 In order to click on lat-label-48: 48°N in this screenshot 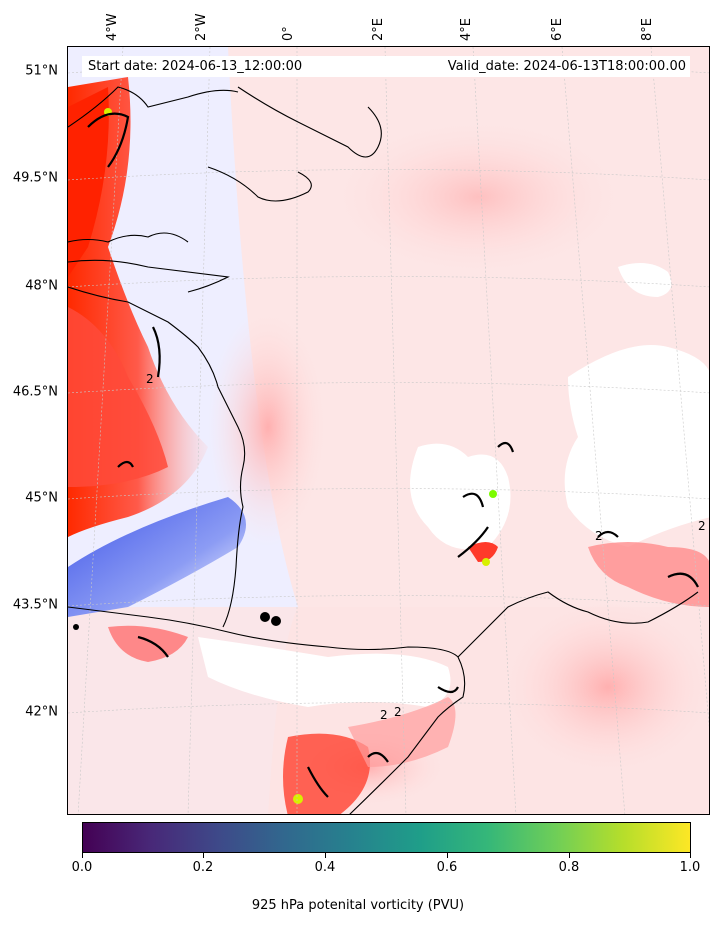, I will do `click(41, 286)`.